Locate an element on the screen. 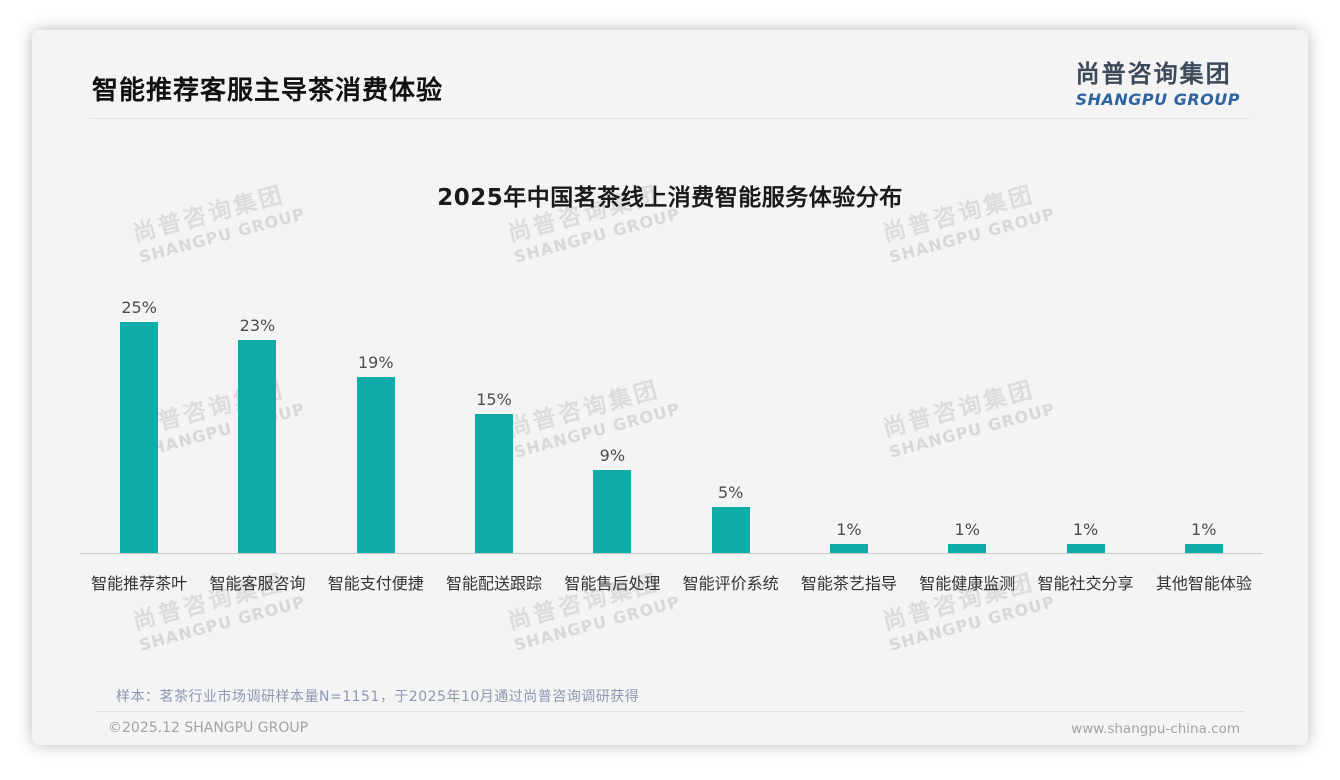 This screenshot has width=1340, height=780. category-label: 智能配送跟踪 is located at coordinates (494, 583).